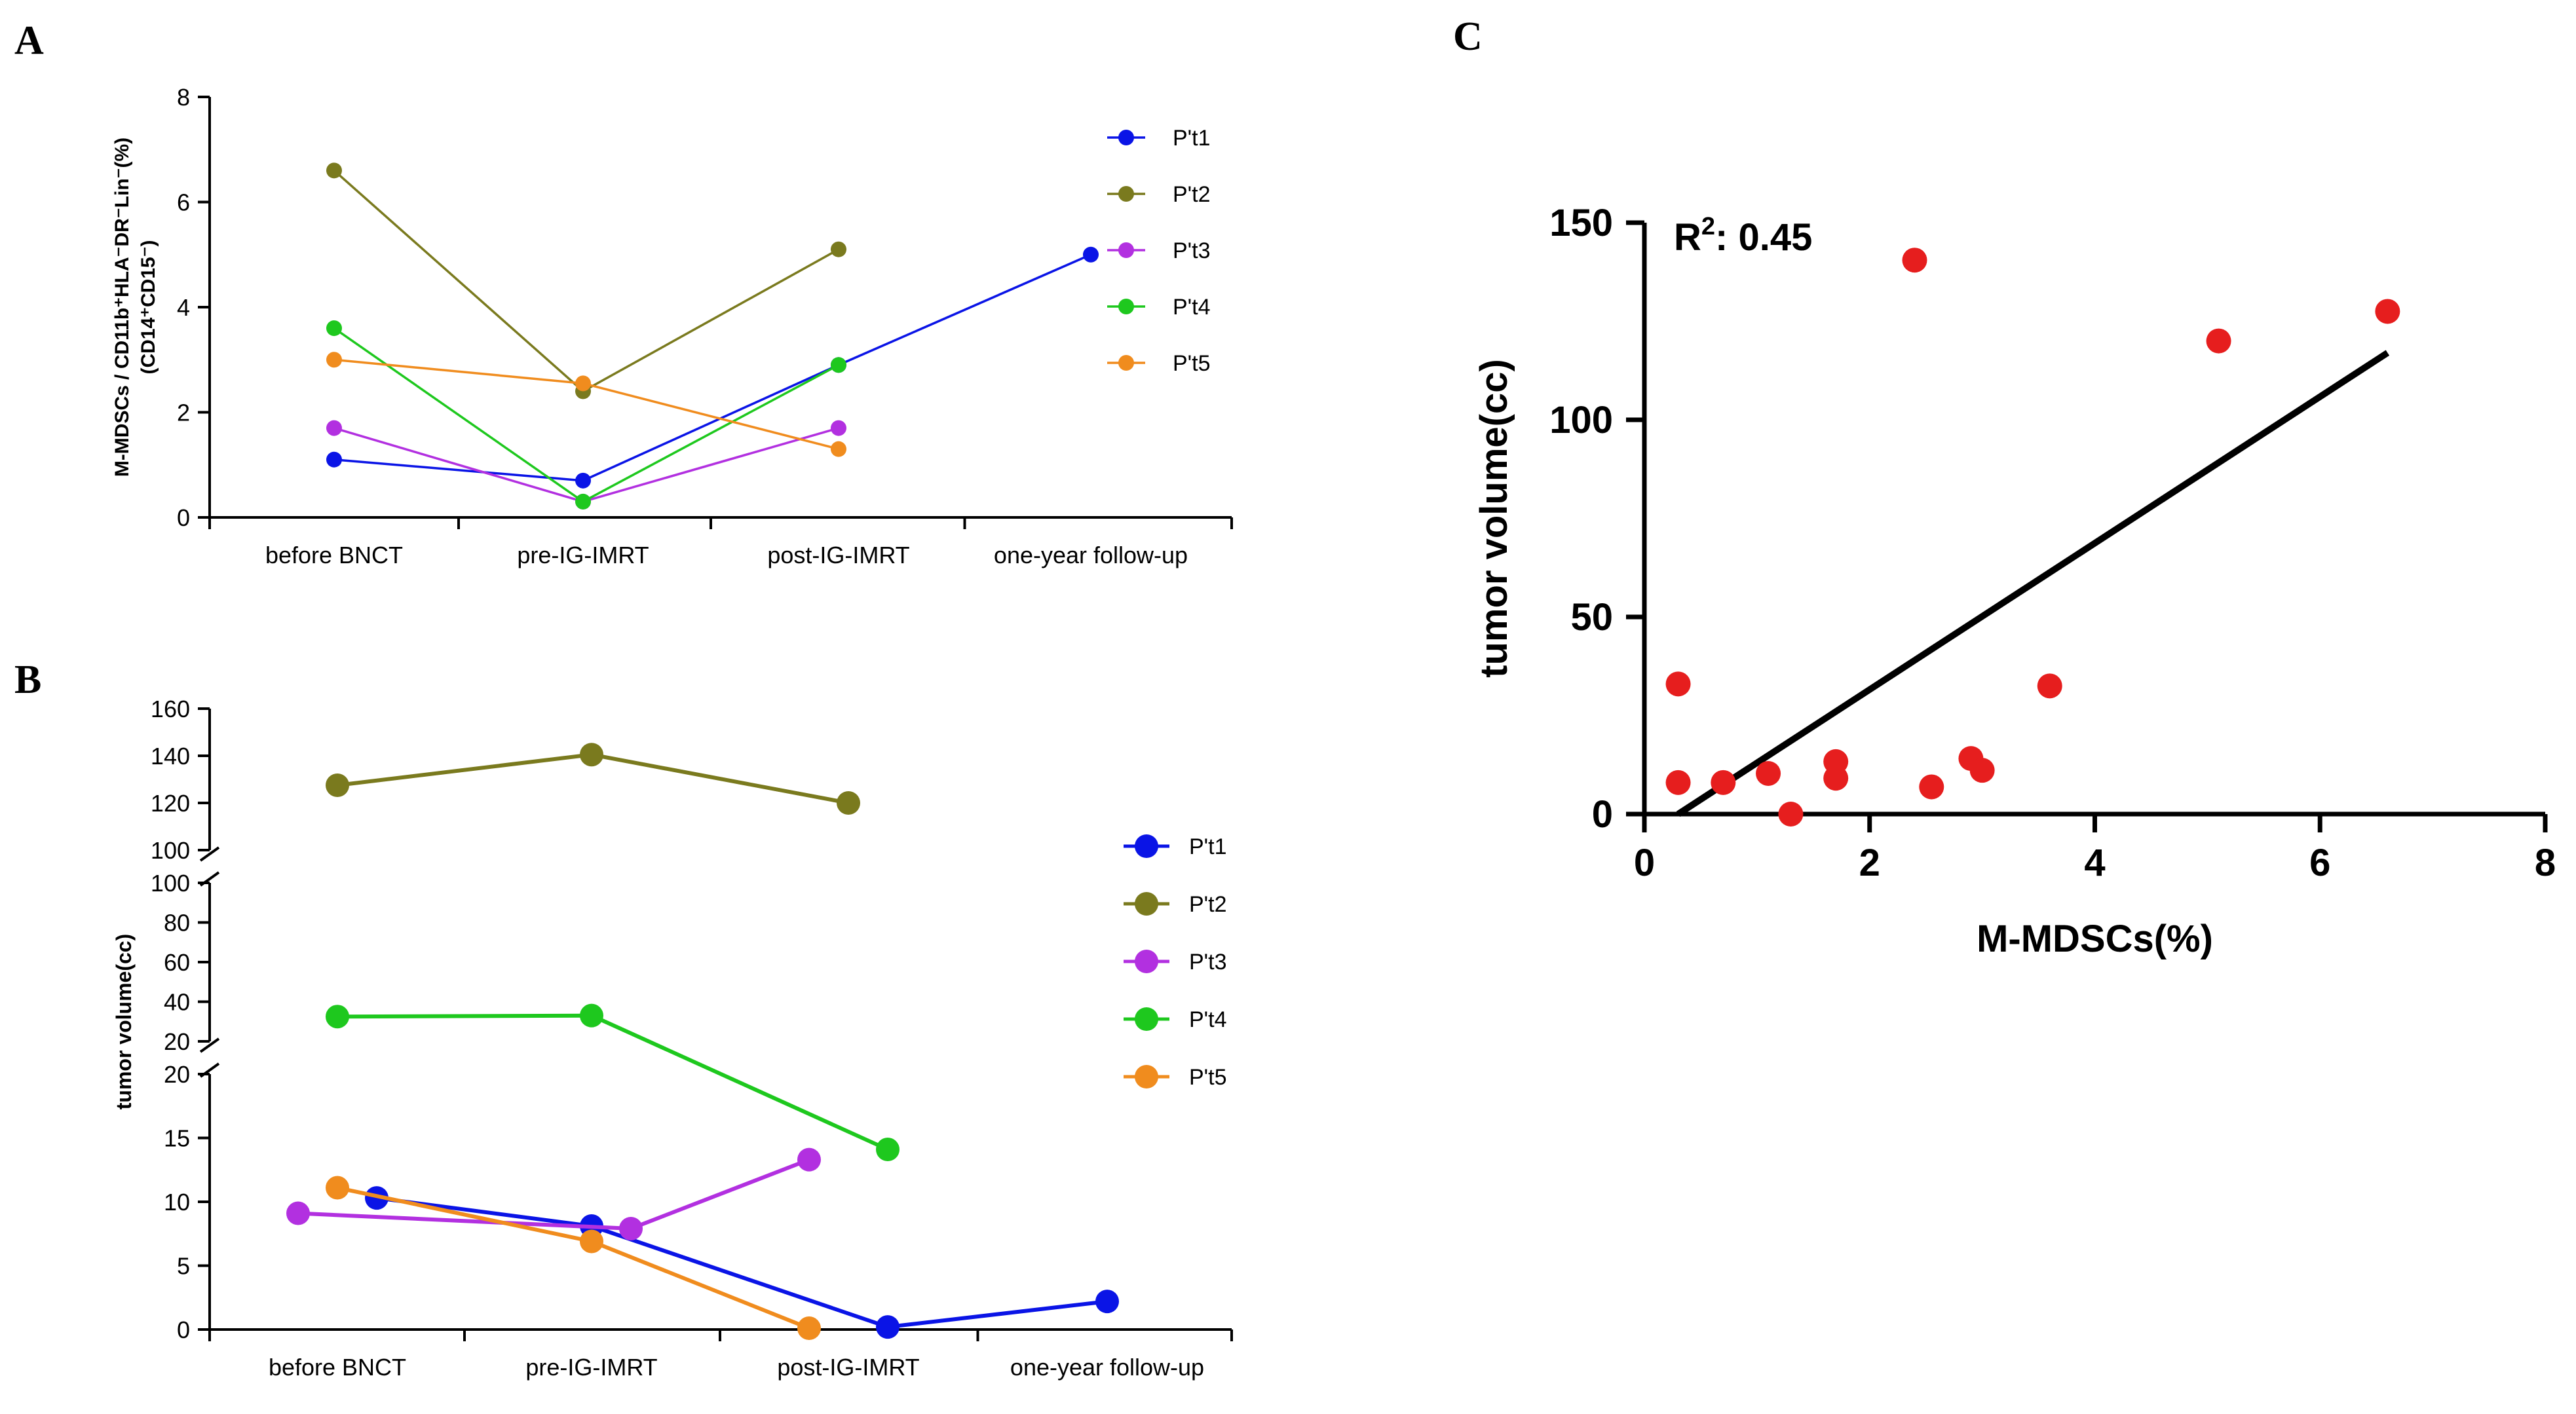 This screenshot has width=2576, height=1414. I want to click on c-y-tick-label: 150, so click(1581, 223).